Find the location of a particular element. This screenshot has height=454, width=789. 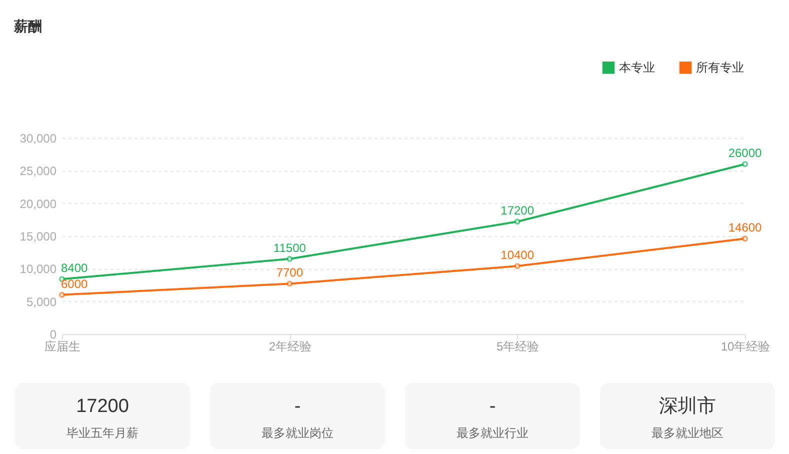

y-tick-label: 25,000 is located at coordinates (38, 171).